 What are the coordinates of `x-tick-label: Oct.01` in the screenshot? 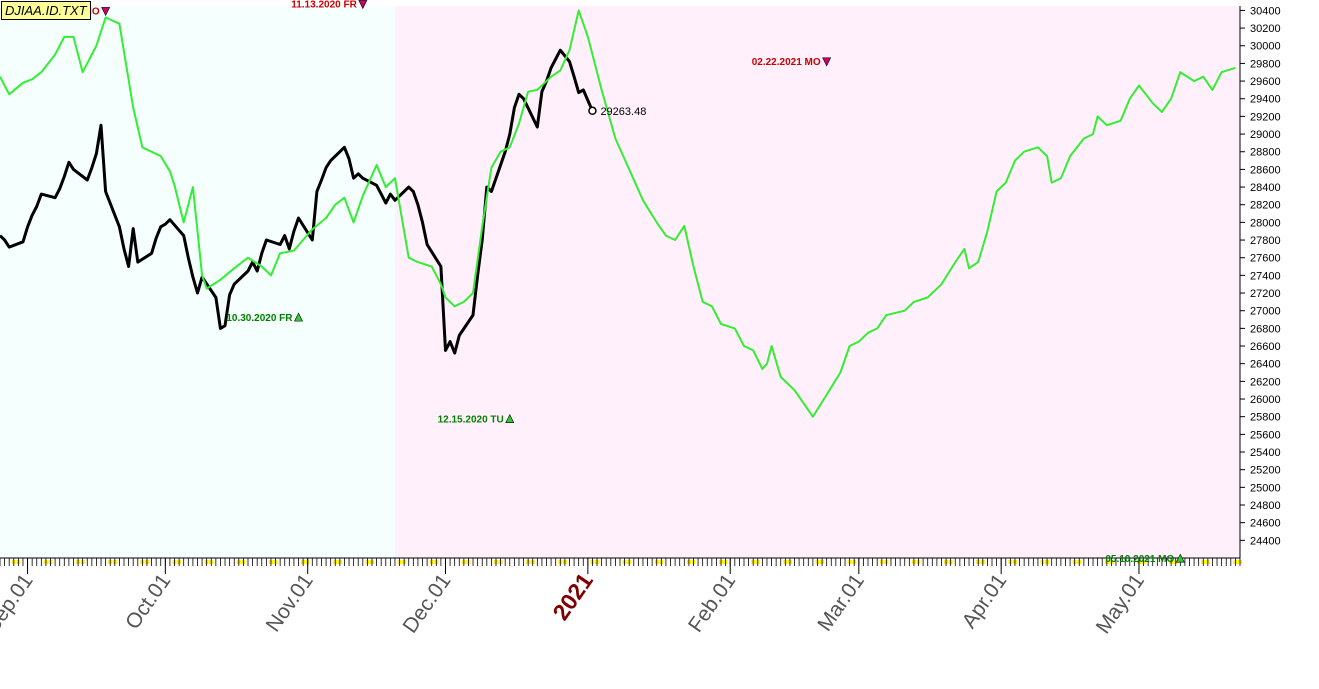 It's located at (148, 602).